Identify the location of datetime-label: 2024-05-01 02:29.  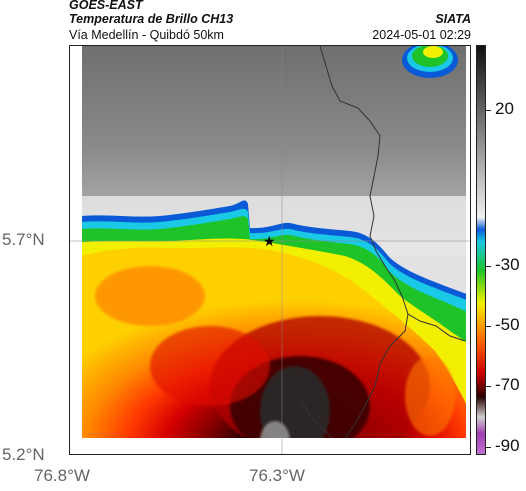
(421, 35).